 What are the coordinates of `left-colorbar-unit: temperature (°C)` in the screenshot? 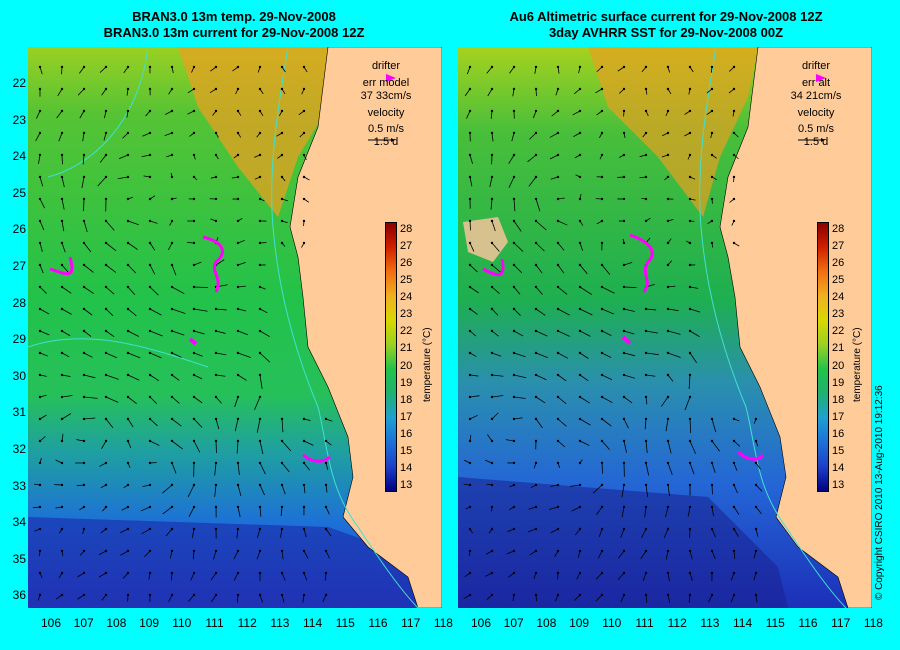 It's located at (427, 364).